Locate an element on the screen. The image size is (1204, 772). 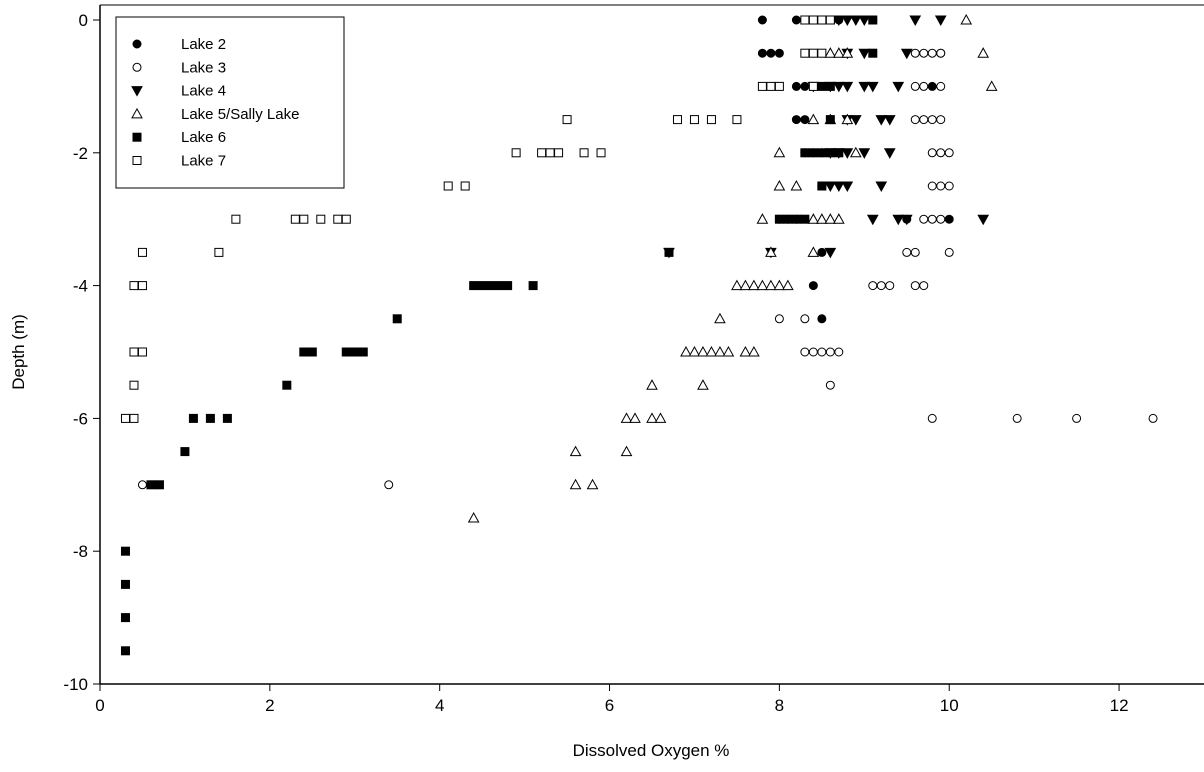
y-tick-label: -4 is located at coordinates (80, 286).